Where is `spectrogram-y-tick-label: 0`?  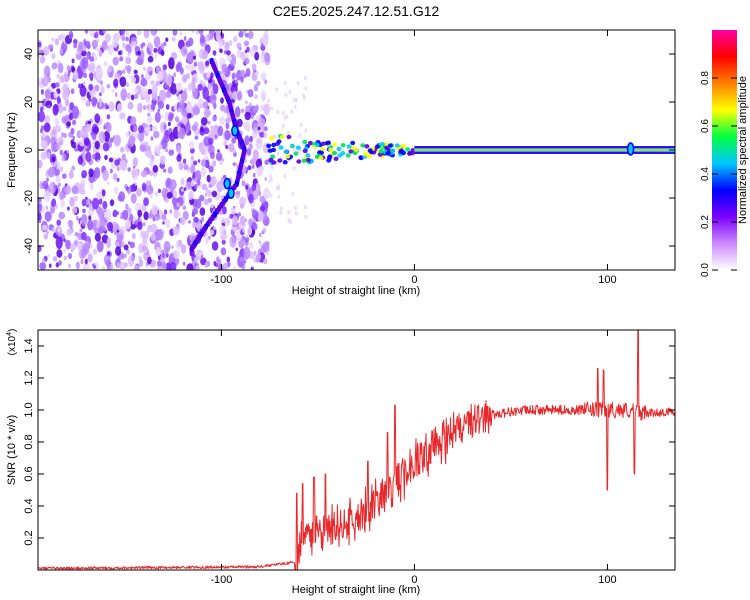
spectrogram-y-tick-label: 0 is located at coordinates (29, 150).